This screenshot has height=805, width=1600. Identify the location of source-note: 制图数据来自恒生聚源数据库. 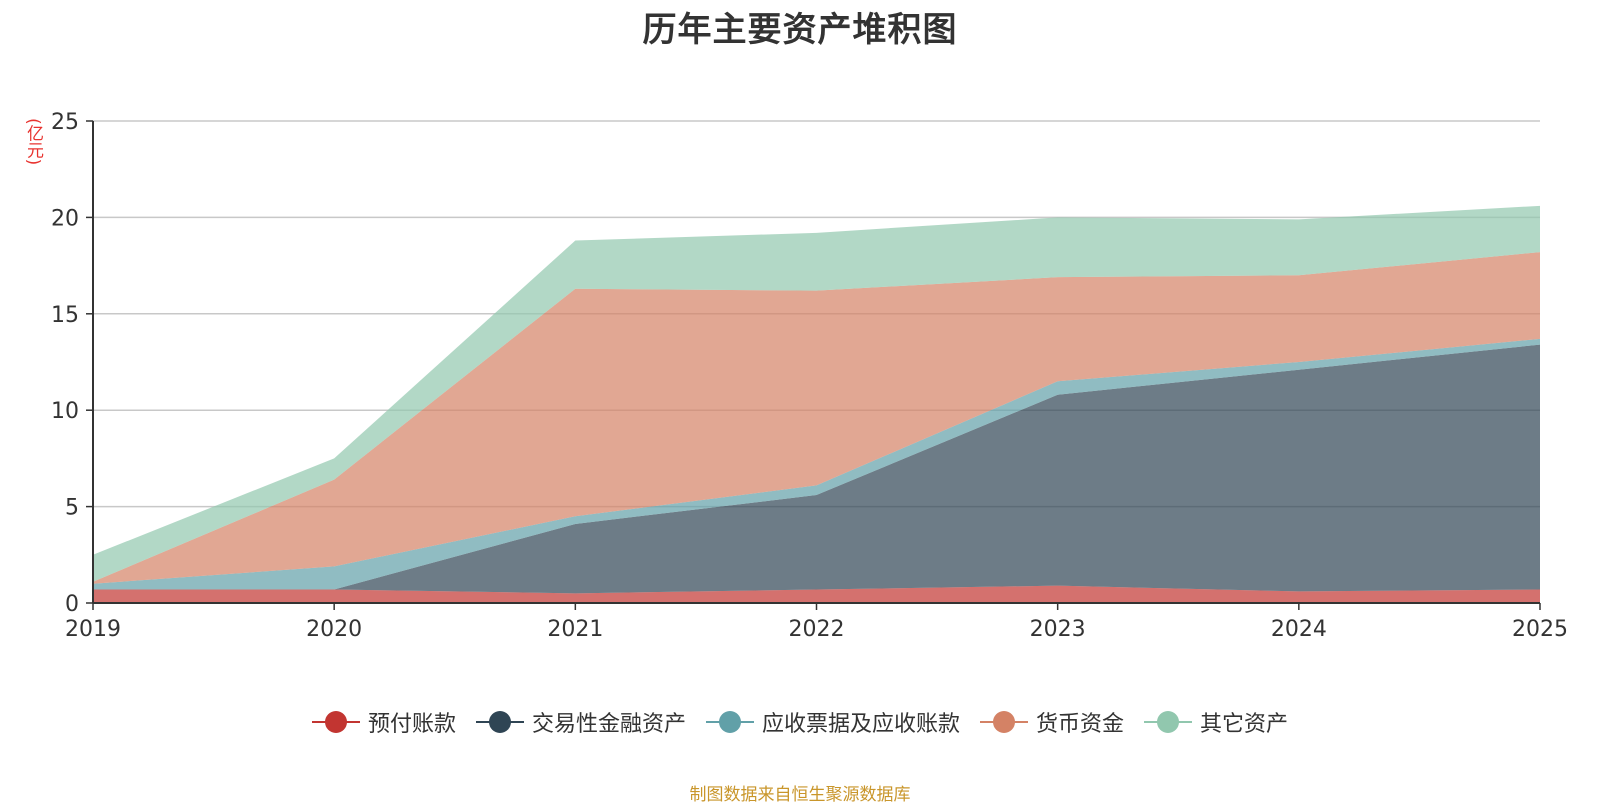
(800, 795).